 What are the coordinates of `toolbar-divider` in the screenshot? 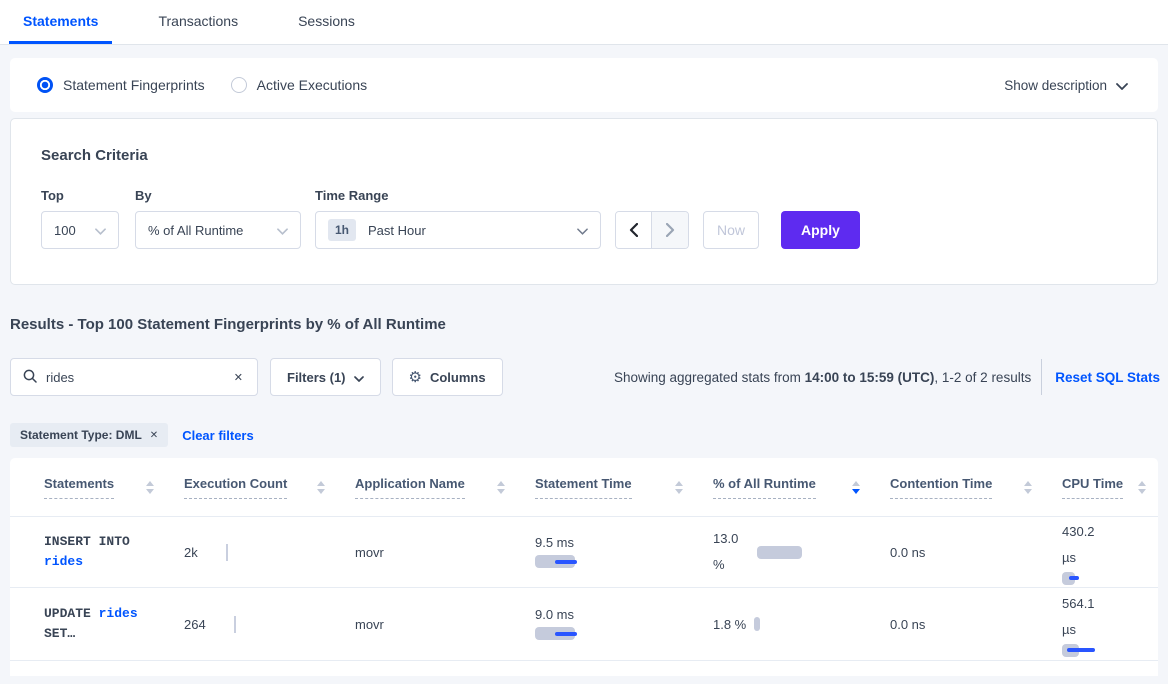 It's located at (1042, 377).